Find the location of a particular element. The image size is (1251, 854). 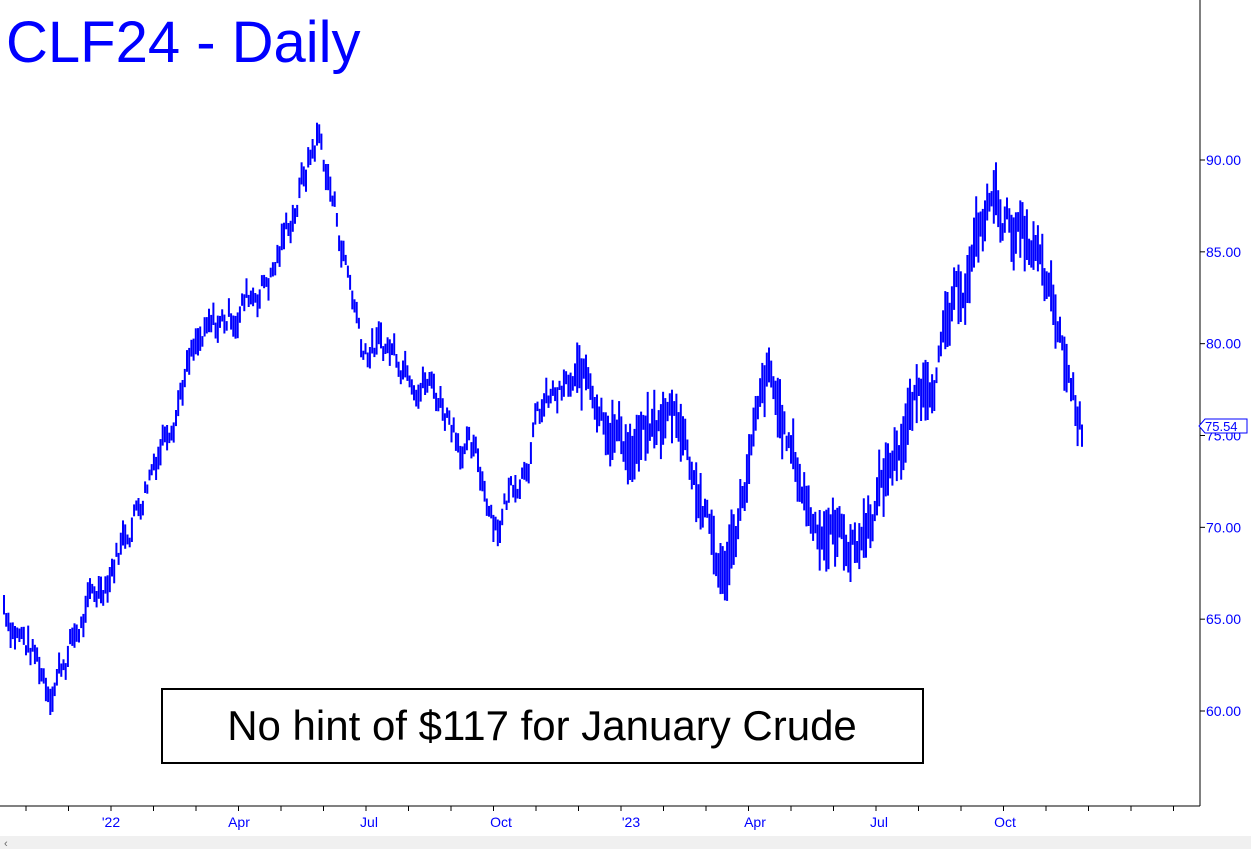

scroll-left-icon: ‹ is located at coordinates (6, 844).